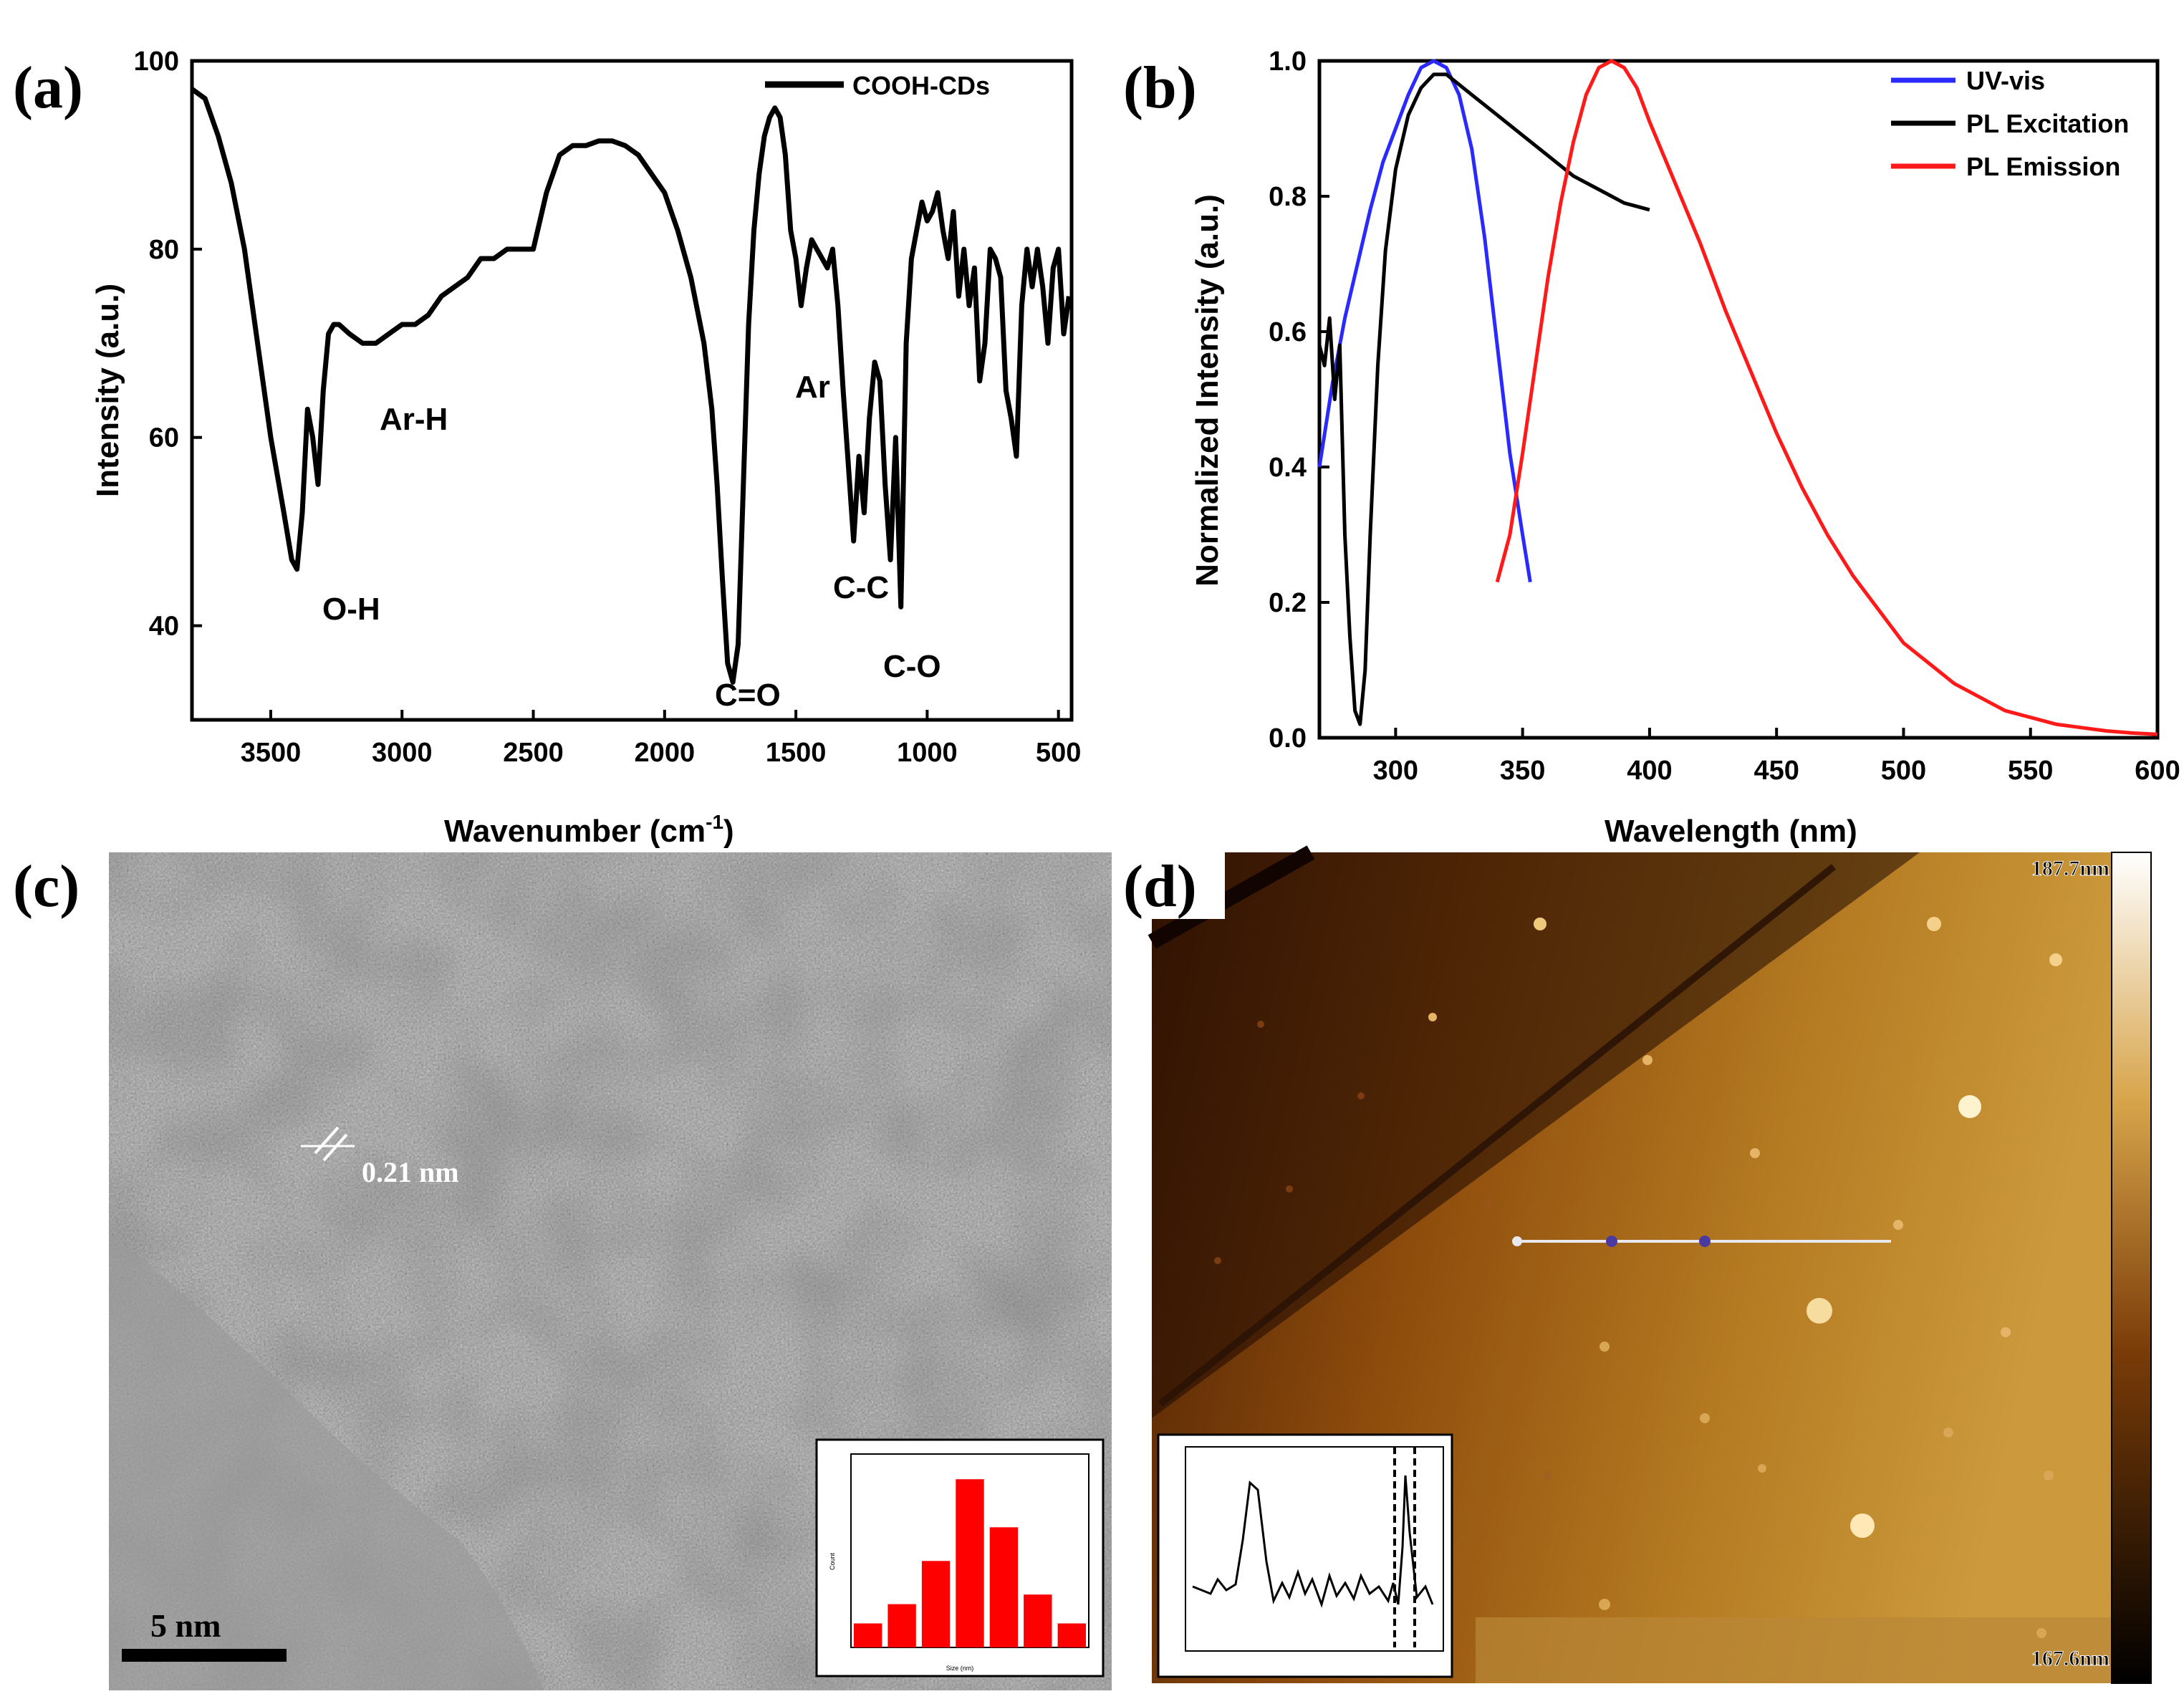  Describe the element at coordinates (2157, 771) in the screenshot. I see `b-x-tick-label: 600` at that location.